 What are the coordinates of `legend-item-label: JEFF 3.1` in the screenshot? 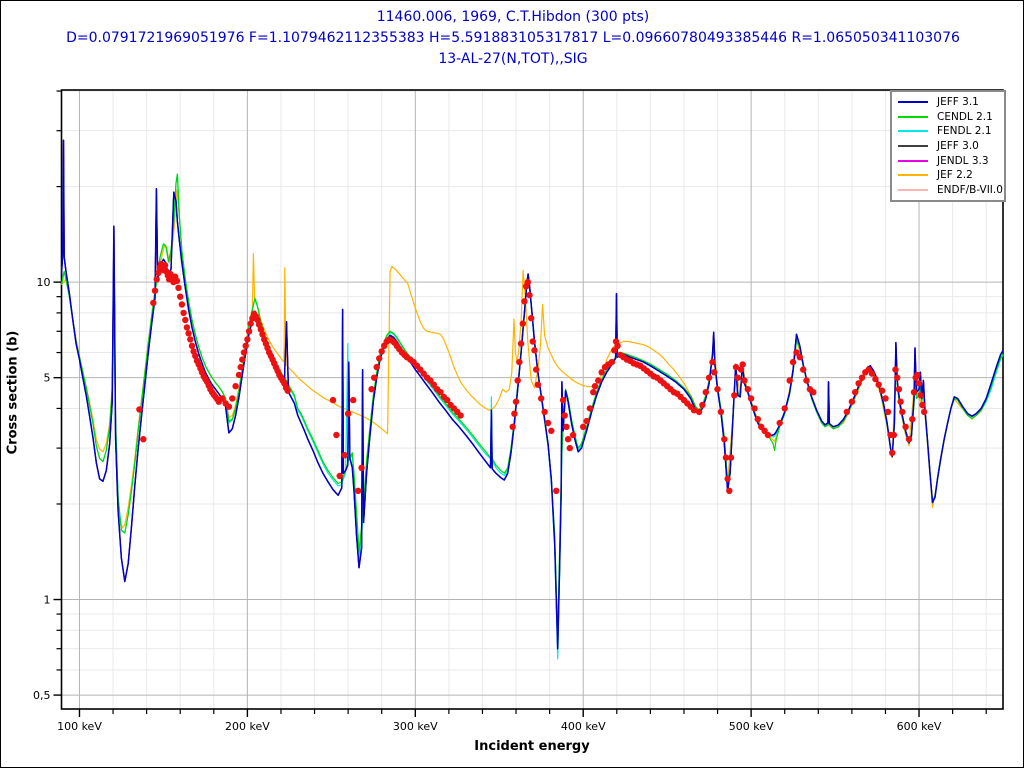 It's located at (958, 102).